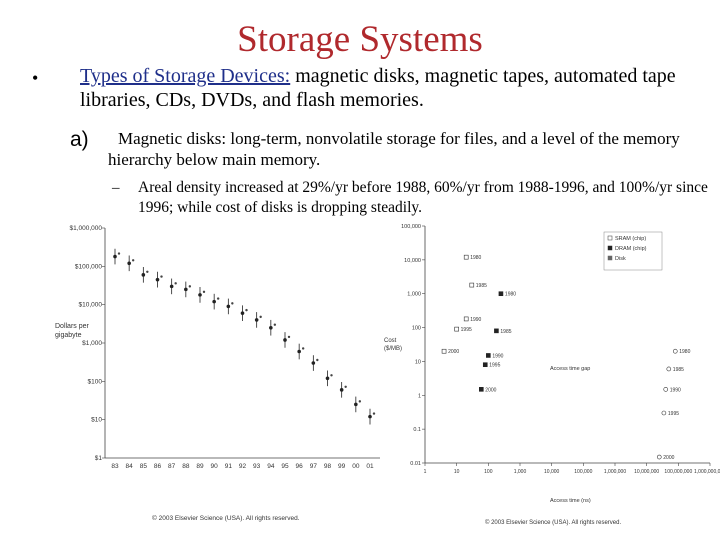 The width and height of the screenshot is (720, 540). What do you see at coordinates (620, 259) in the screenshot?
I see `chart2-legend-label: Disk` at bounding box center [620, 259].